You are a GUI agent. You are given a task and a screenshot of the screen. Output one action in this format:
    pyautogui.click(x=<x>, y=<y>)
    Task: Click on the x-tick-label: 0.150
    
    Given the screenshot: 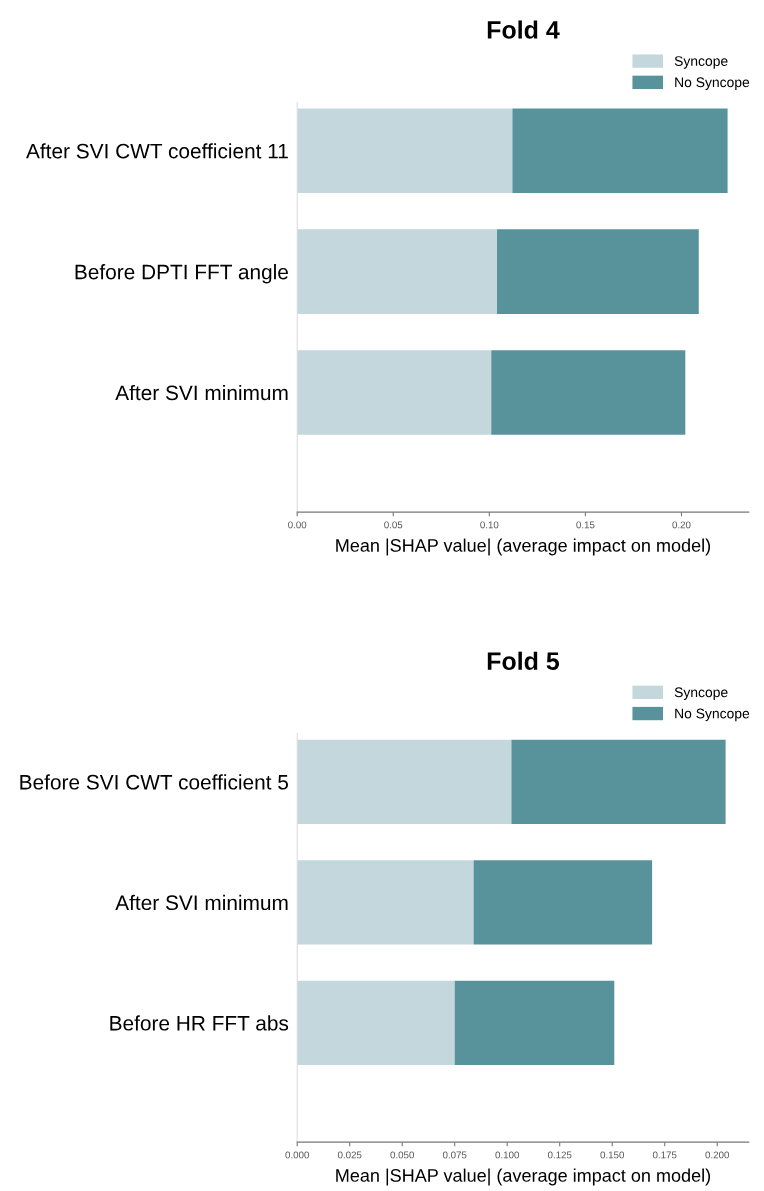 What is the action you would take?
    pyautogui.click(x=612, y=1155)
    